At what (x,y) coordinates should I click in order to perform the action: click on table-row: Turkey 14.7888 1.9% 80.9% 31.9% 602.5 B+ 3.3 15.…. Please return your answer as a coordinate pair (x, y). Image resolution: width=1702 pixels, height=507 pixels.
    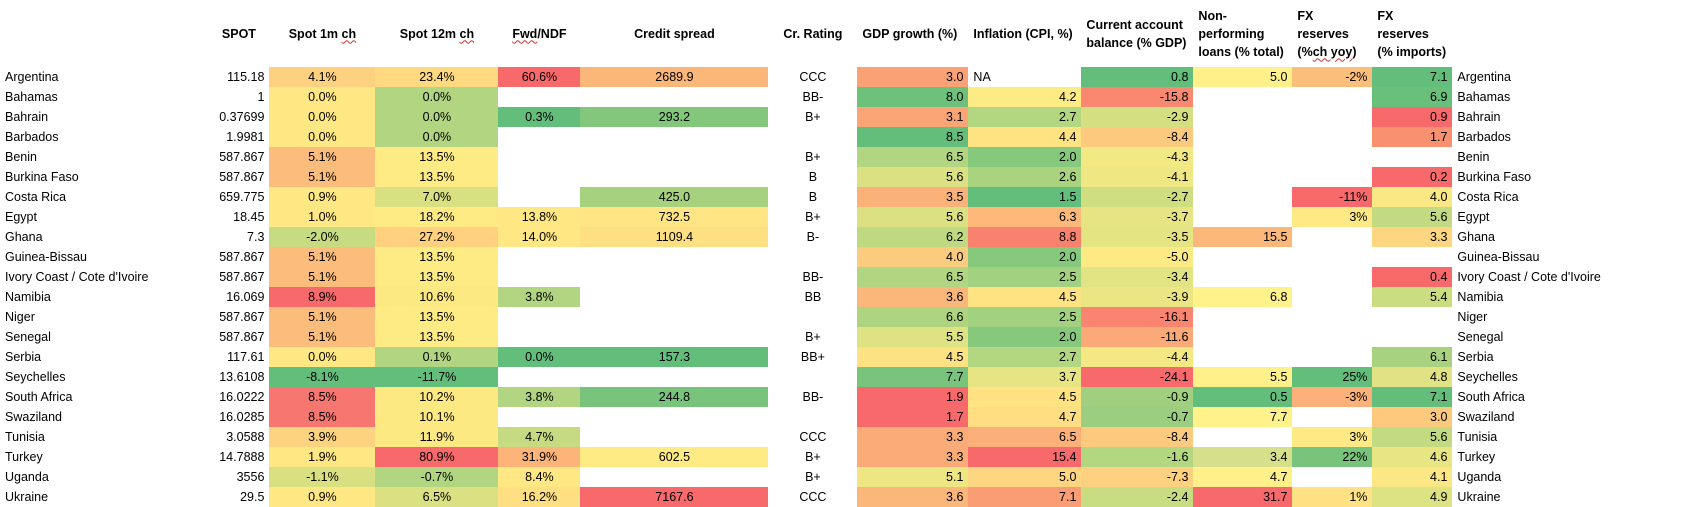
    Looking at the image, I should click on (803, 457).